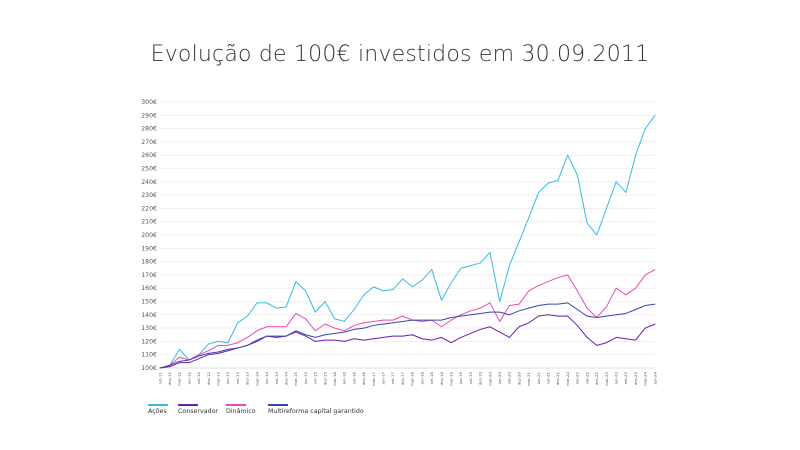  What do you see at coordinates (645, 378) in the screenshot?
I see `x-tick-label: mar-24` at bounding box center [645, 378].